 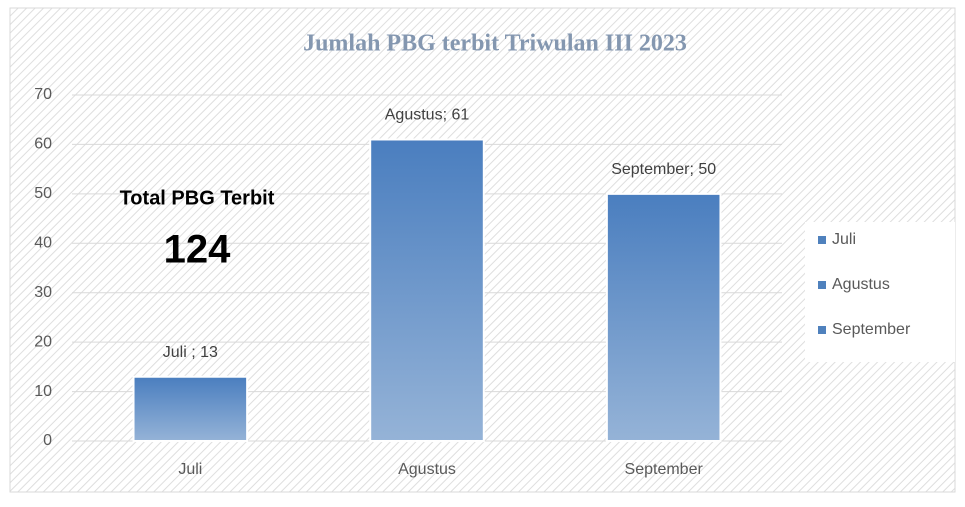 I want to click on annotation: Total PBG Terbit, so click(x=197, y=198).